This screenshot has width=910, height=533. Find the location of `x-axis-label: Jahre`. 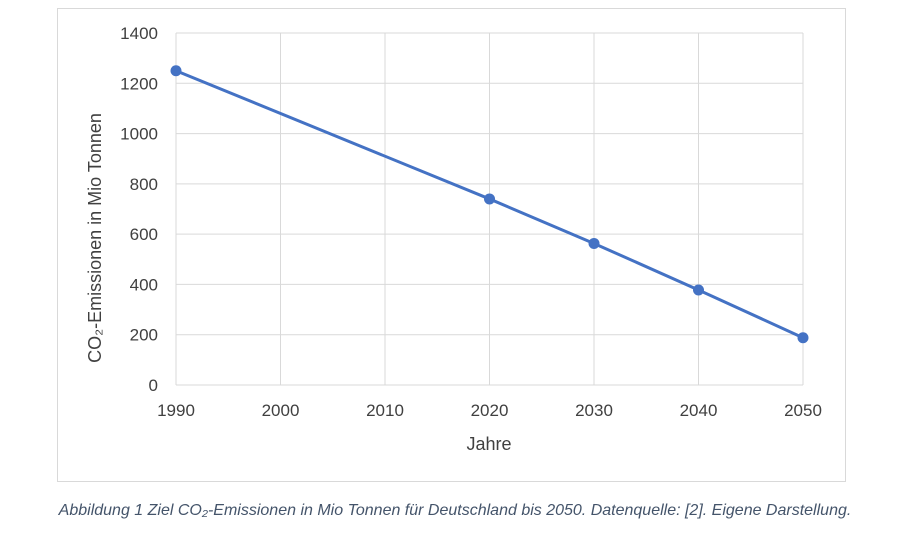

x-axis-label: Jahre is located at coordinates (488, 444).